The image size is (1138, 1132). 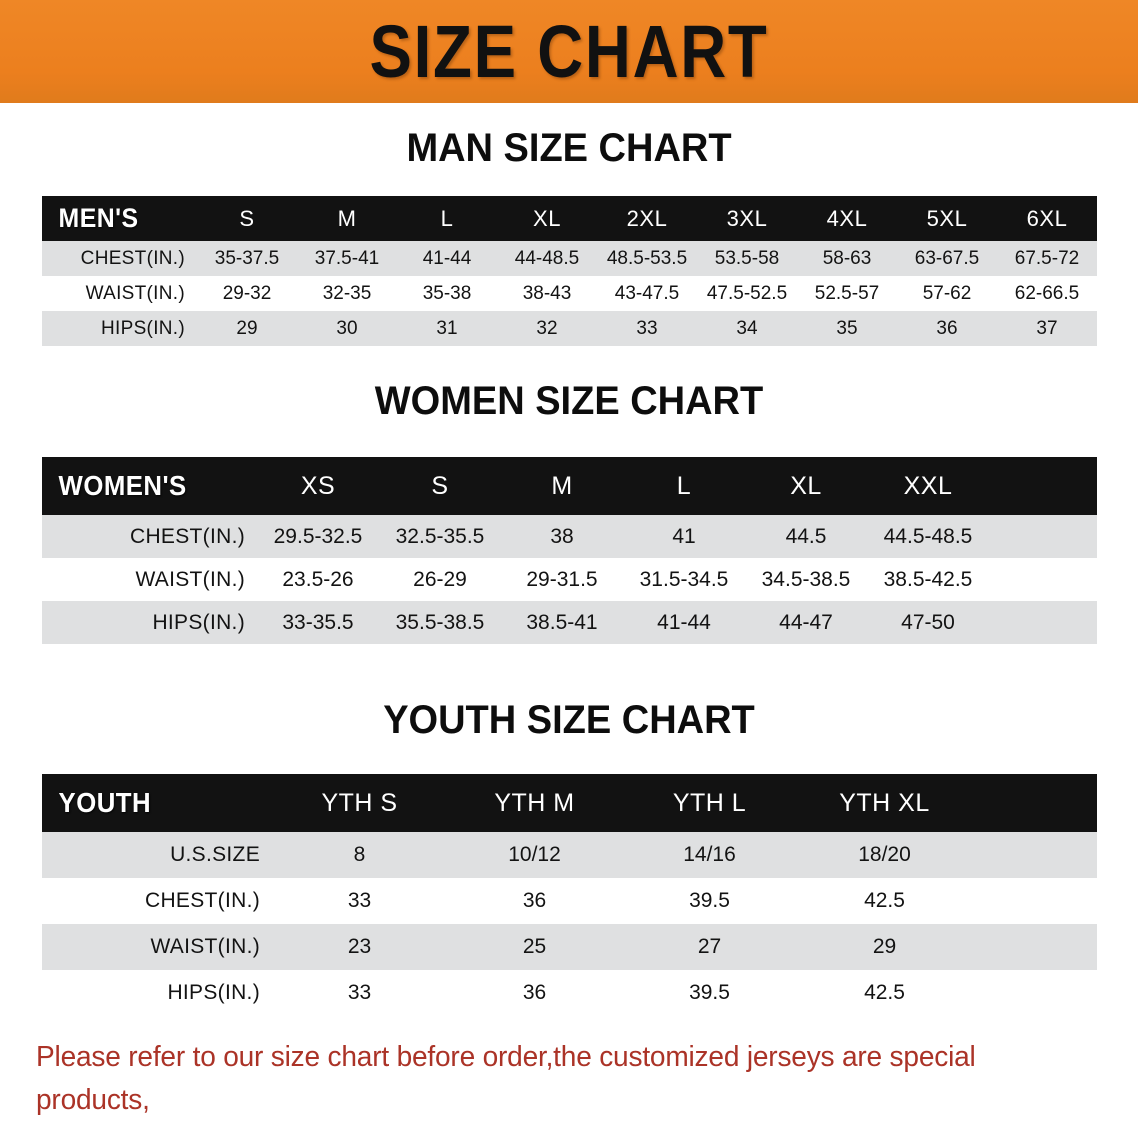 I want to click on measurement-cell: 37.5-41, so click(x=347, y=258).